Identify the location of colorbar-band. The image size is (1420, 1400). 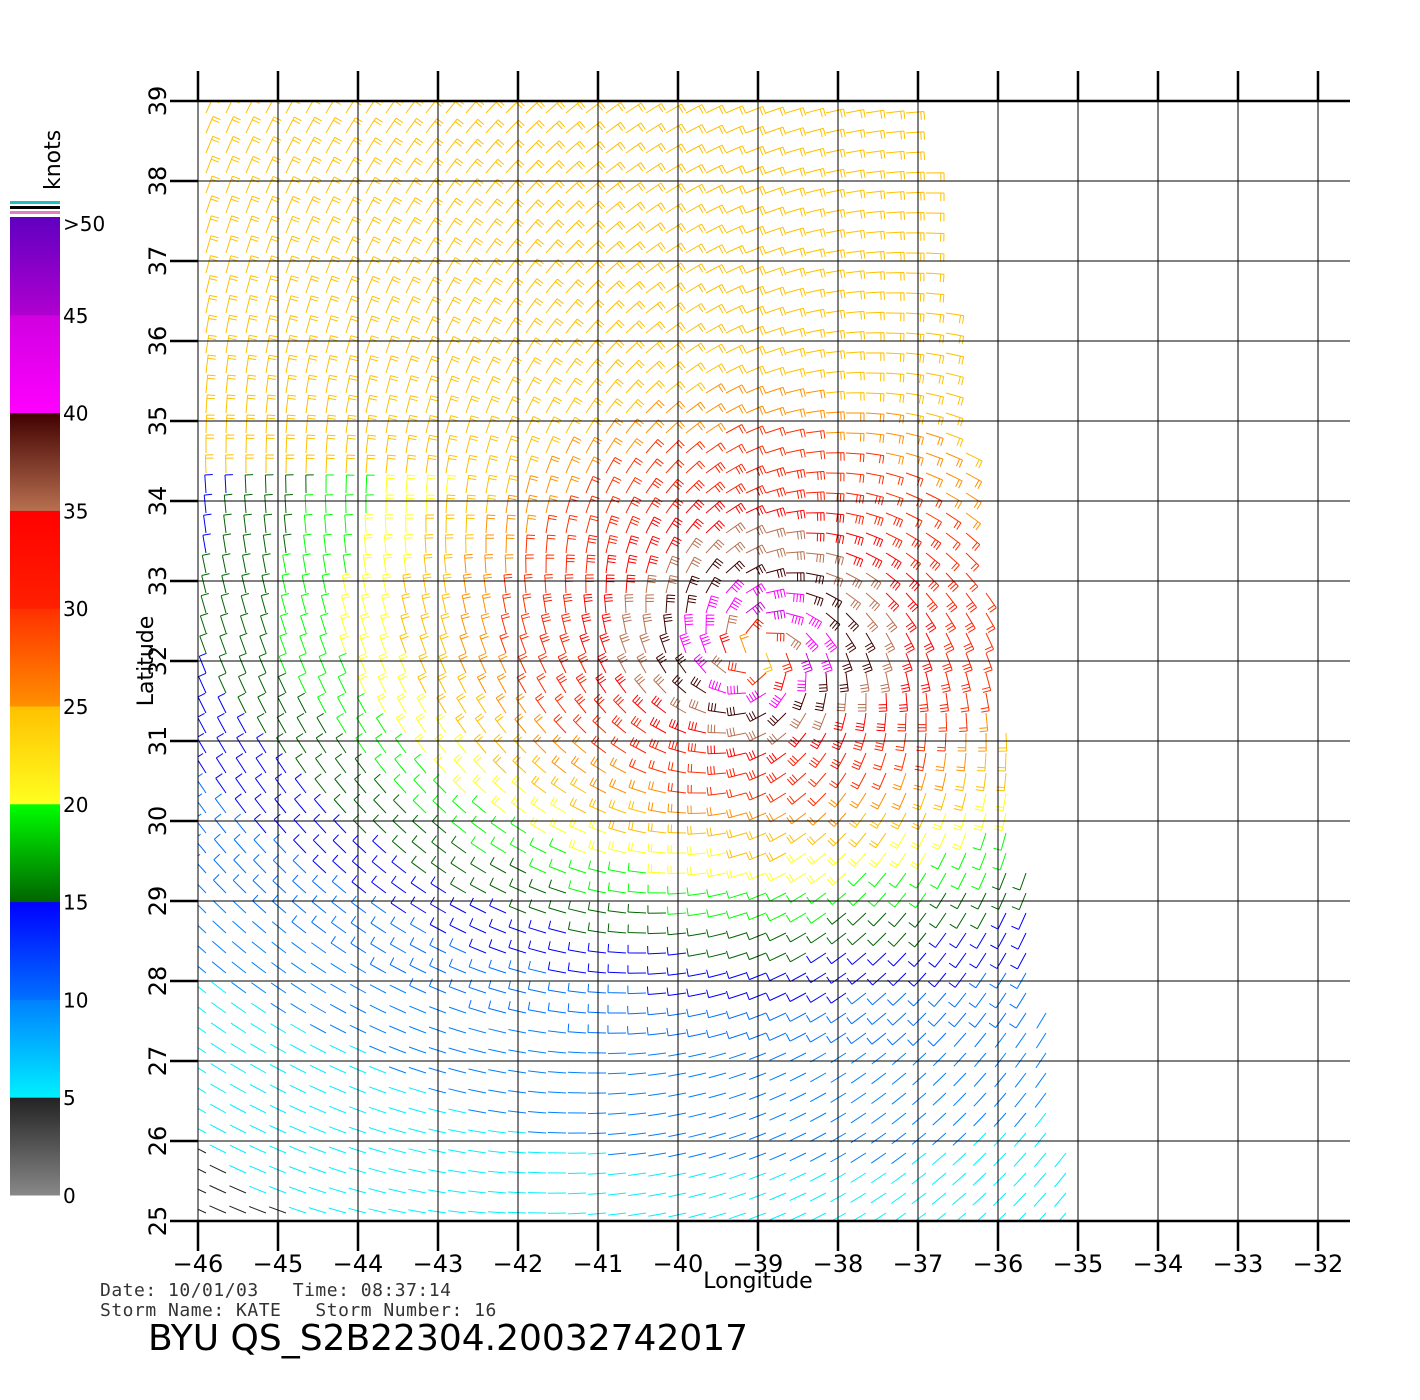
(35, 755).